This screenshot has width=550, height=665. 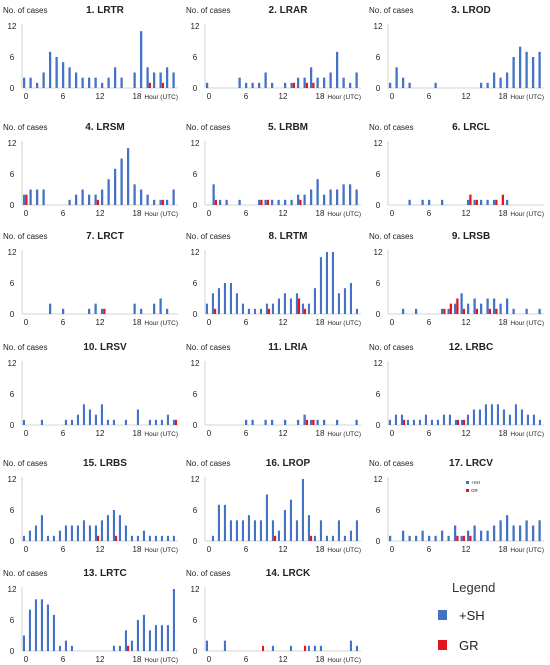 What do you see at coordinates (456, 170) in the screenshot?
I see `panel-lrcl: 6. LRCL No. of cases 0 6 12 0 6 12 18 Hour (UTC)` at bounding box center [456, 170].